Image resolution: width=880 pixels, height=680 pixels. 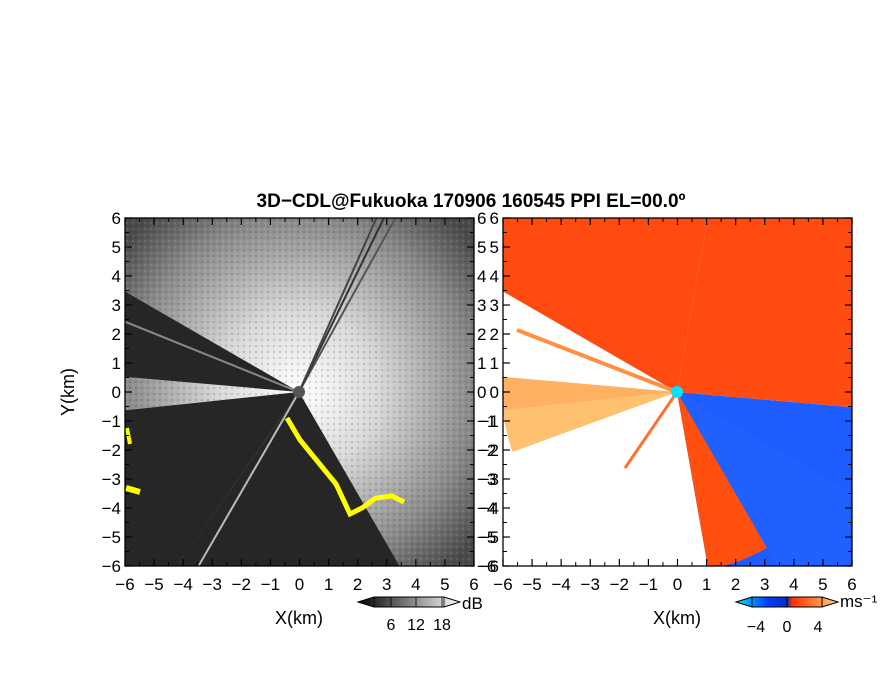 I want to click on snr-colorbar-tick: 6, so click(x=391, y=625).